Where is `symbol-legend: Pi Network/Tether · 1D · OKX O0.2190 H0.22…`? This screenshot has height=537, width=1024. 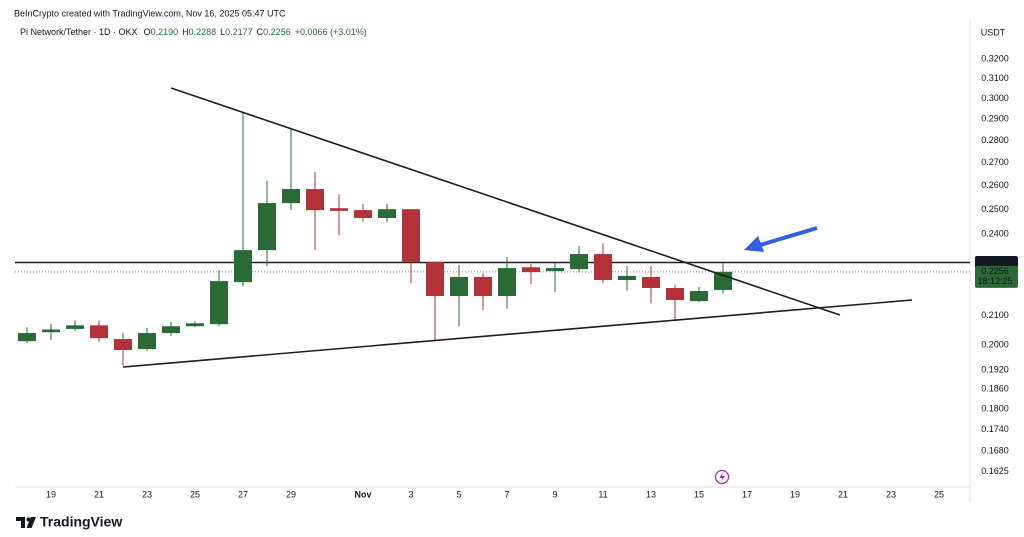 symbol-legend: Pi Network/Tether · 1D · OKX O0.2190 H0.22… is located at coordinates (193, 32).